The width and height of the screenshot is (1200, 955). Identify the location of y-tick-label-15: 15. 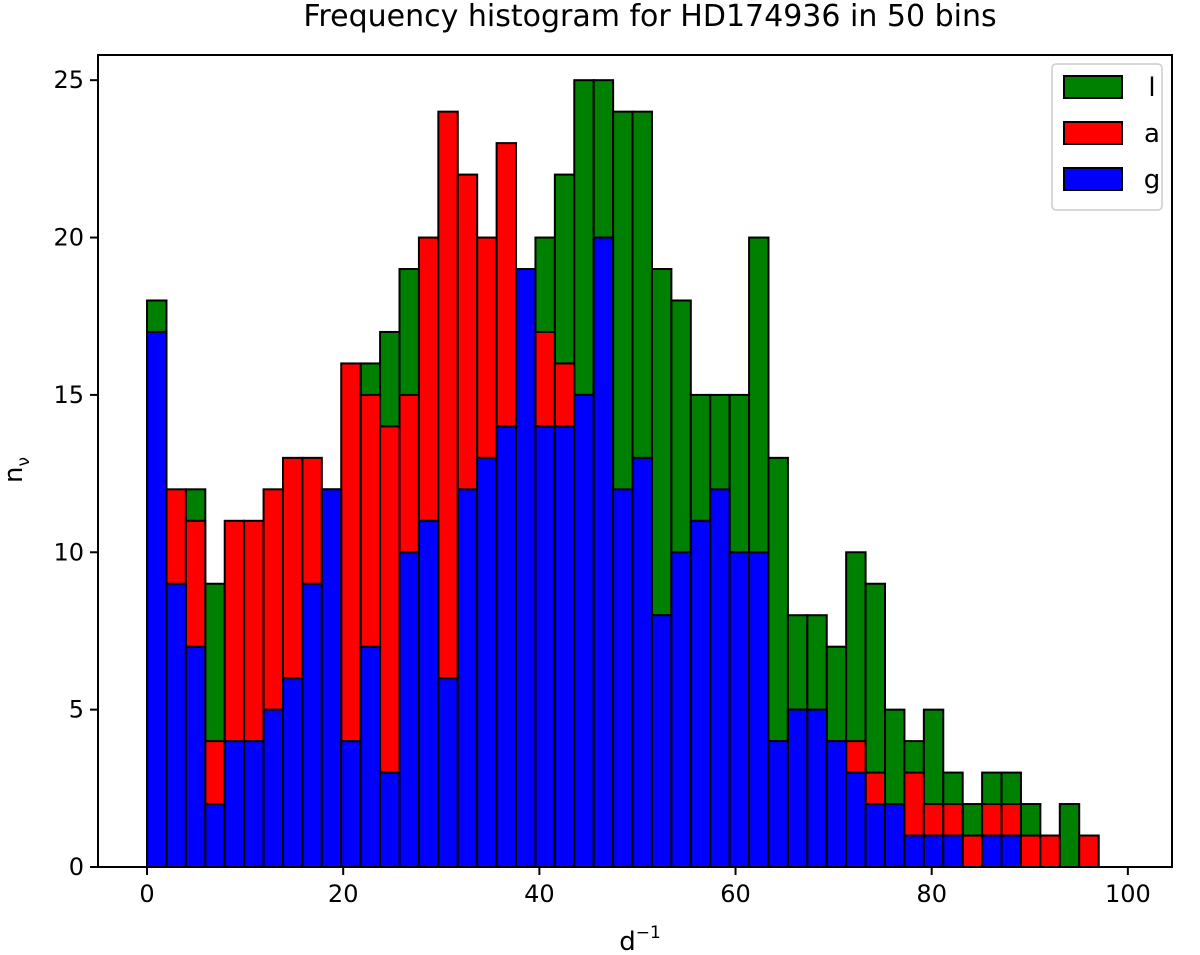
(68, 395).